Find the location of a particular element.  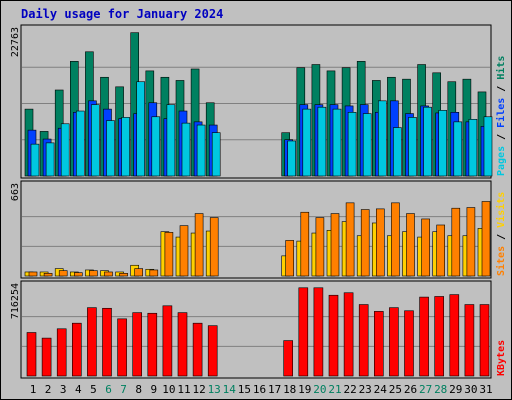

x-tick-label-day-2: 2 is located at coordinates (48, 389).